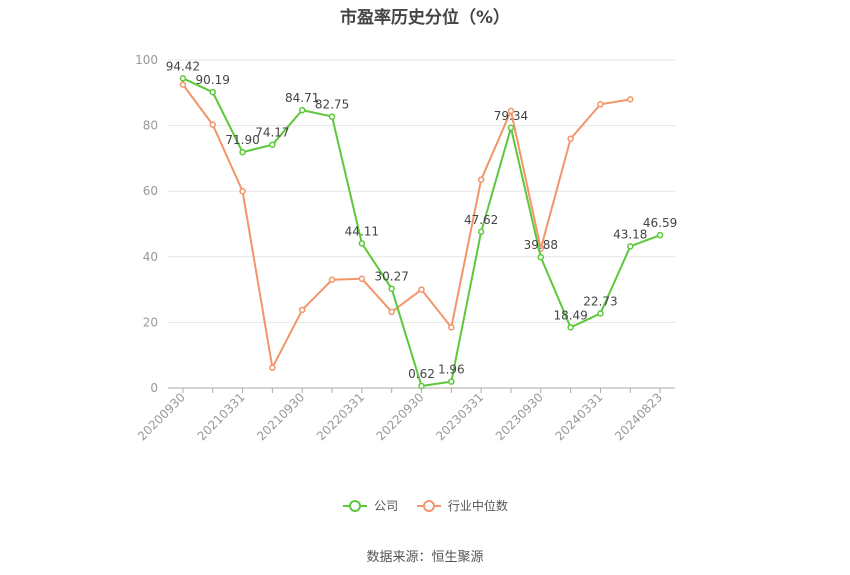 This screenshot has width=850, height=575. What do you see at coordinates (302, 98) in the screenshot?
I see `data-label: 84.71` at bounding box center [302, 98].